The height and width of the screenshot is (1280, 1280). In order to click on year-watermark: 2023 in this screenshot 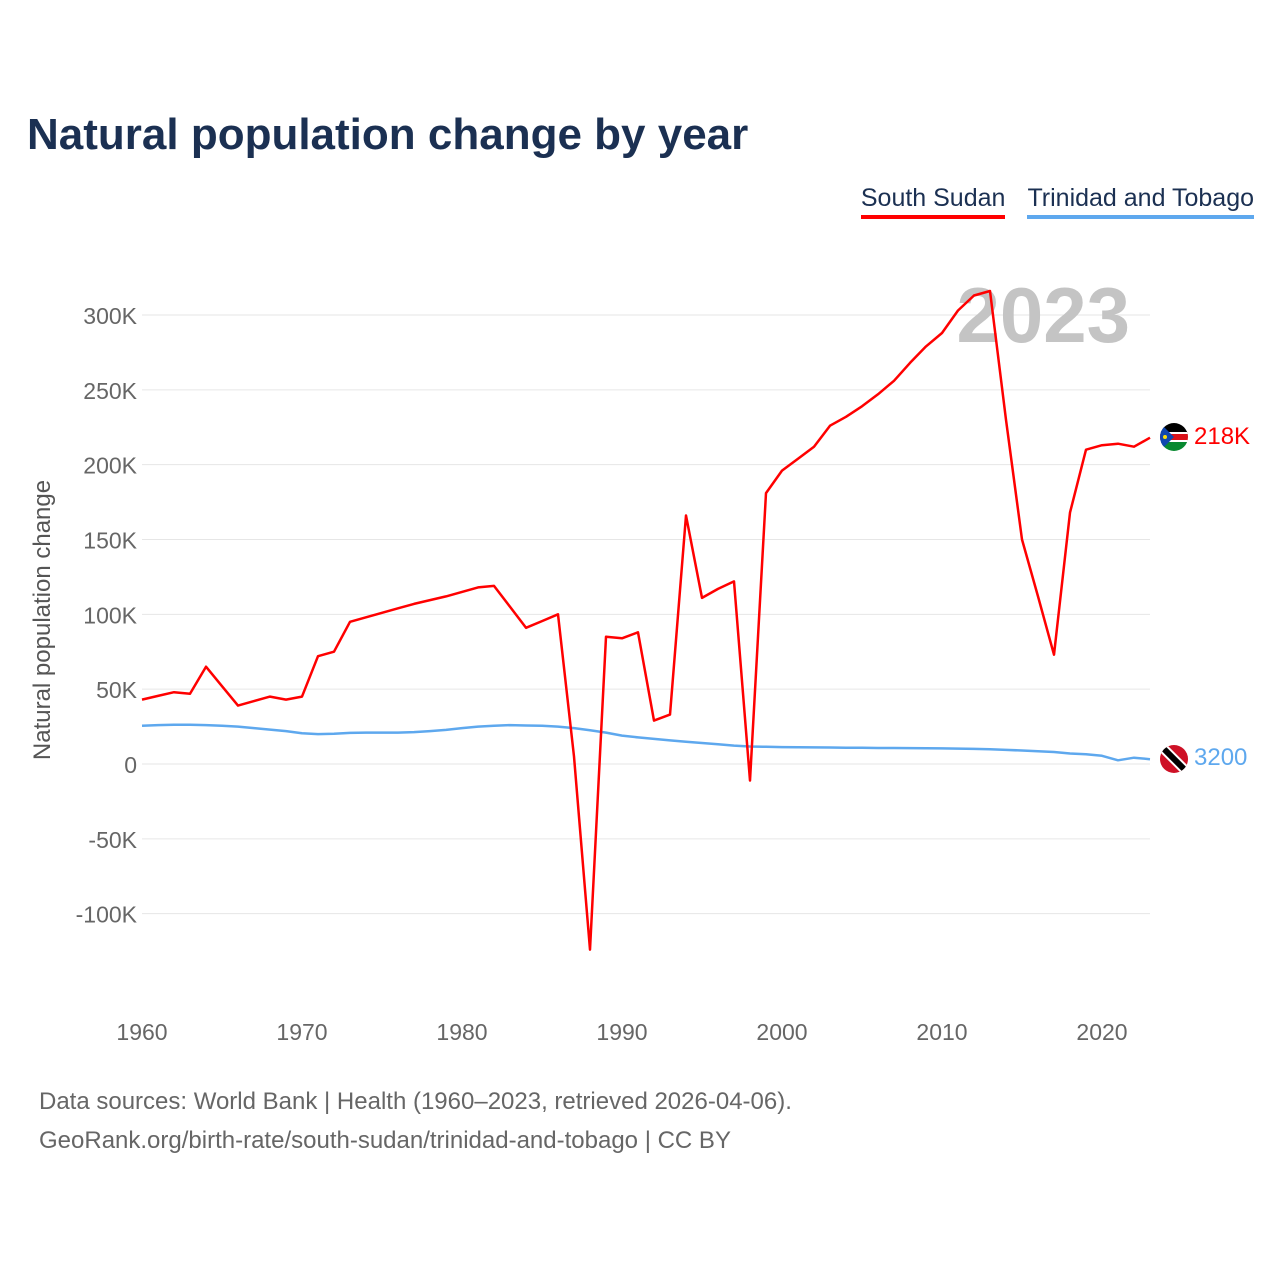, I will do `click(1043, 315)`.